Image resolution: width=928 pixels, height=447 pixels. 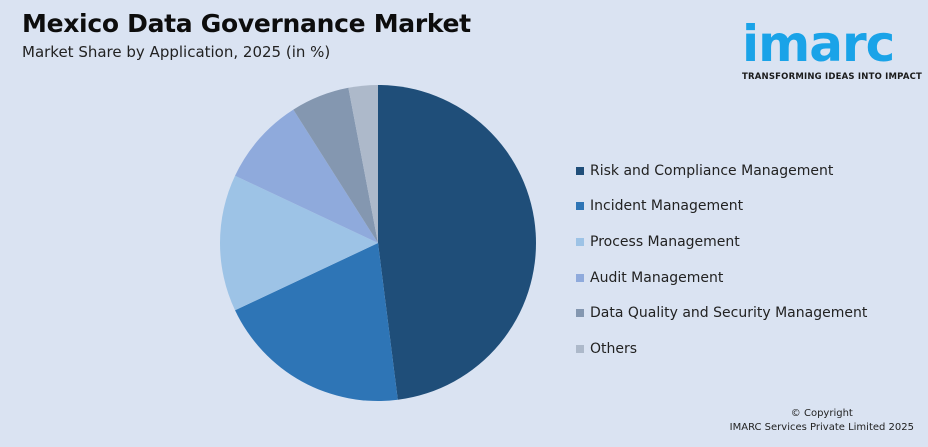 I want to click on legend-item: Incident Management, so click(x=721, y=207).